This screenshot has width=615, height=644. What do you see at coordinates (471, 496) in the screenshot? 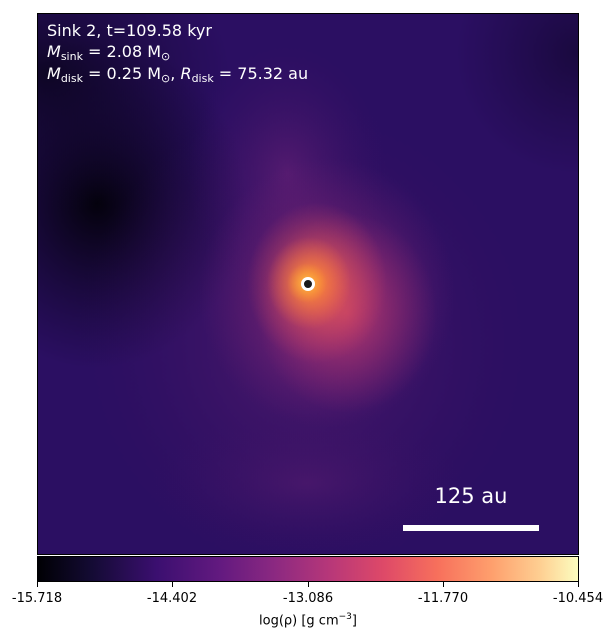
I see `scalebar-label: 125 au` at bounding box center [471, 496].